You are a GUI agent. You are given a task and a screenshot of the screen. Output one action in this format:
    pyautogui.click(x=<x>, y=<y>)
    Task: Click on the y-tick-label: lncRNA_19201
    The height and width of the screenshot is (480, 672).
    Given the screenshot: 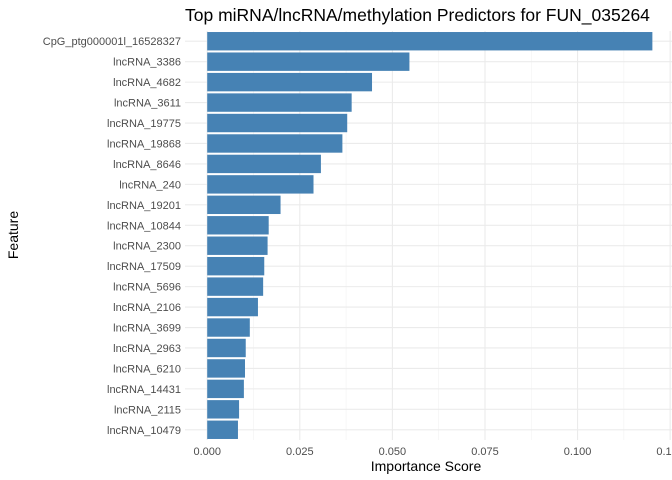 What is the action you would take?
    pyautogui.click(x=144, y=206)
    